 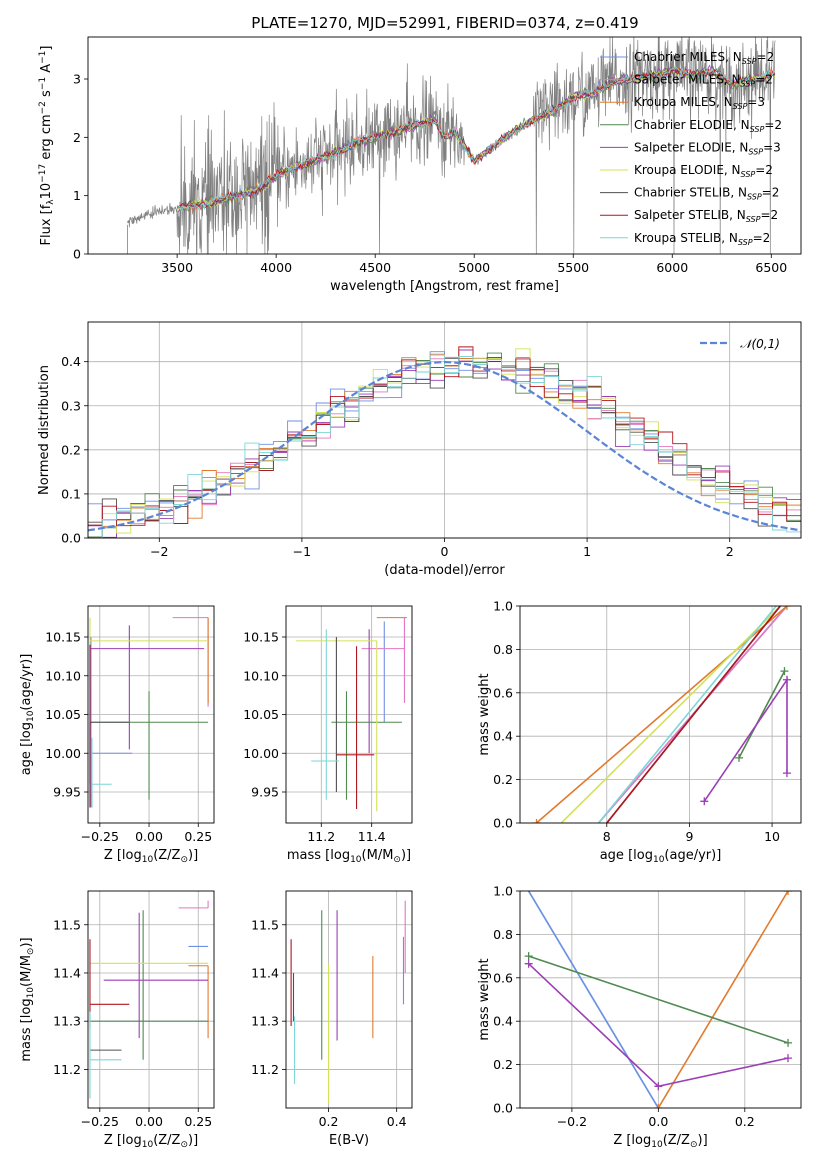 What do you see at coordinates (77, 79) in the screenshot?
I see `y-tick-label: 3` at bounding box center [77, 79].